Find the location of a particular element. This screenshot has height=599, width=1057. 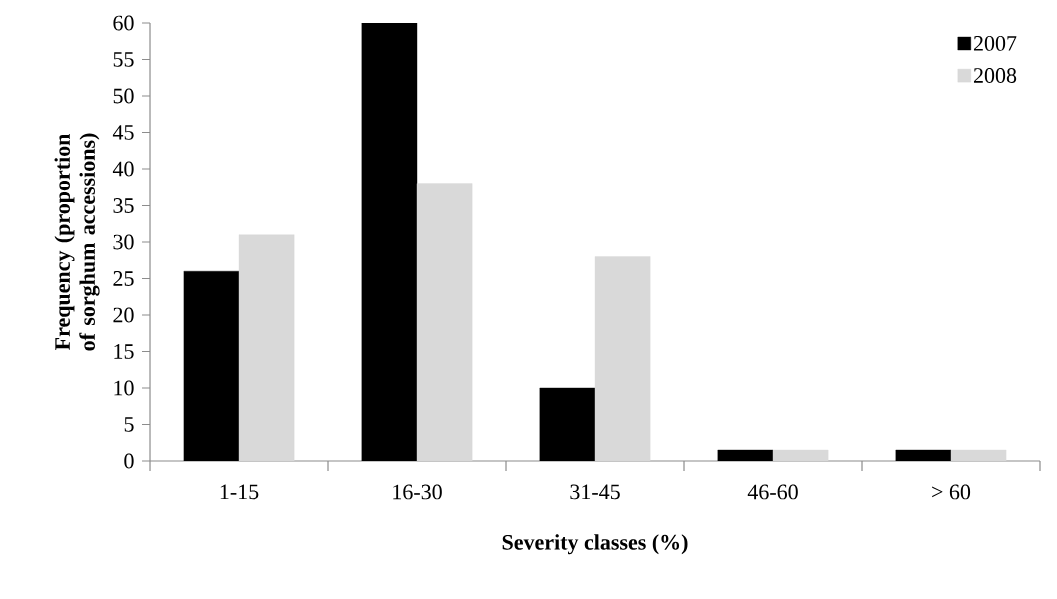

y-tick-label: 5 is located at coordinates (129, 424).